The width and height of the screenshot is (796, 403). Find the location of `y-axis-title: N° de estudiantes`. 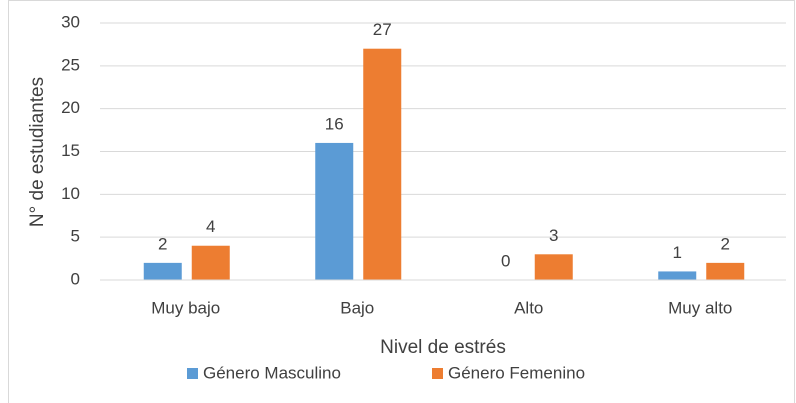

y-axis-title: N° de estudiantes is located at coordinates (37, 152).